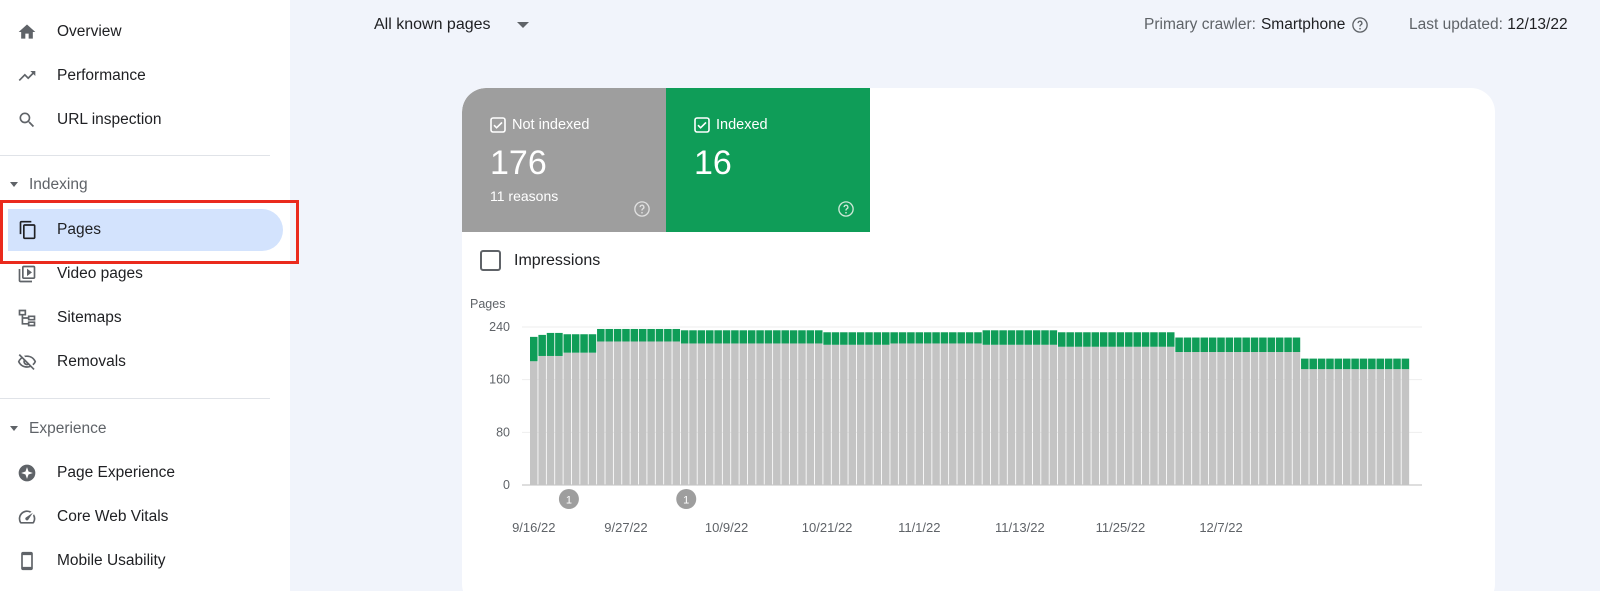 The width and height of the screenshot is (1600, 591). I want to click on nav-overview: Overview, so click(141, 32).